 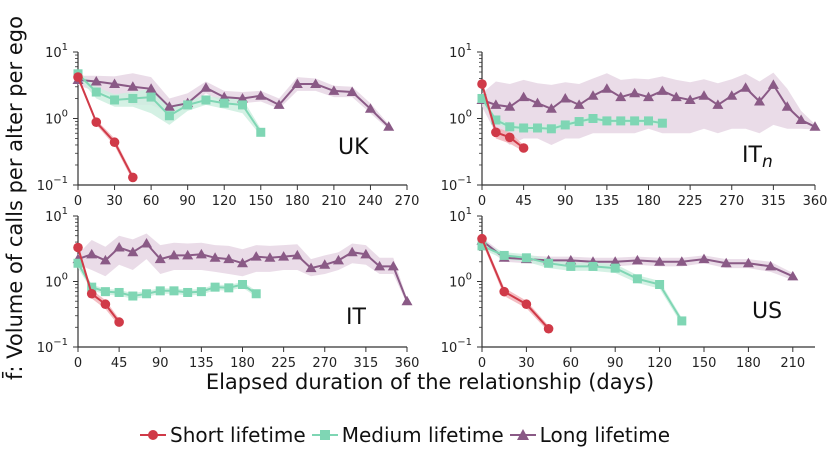 I want to click on x-tick-label: 60, so click(x=571, y=363).